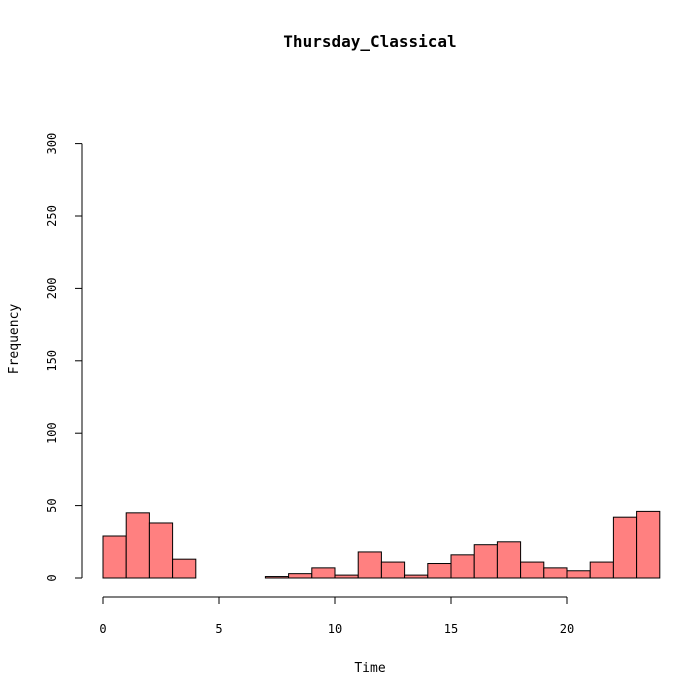  Describe the element at coordinates (52, 505) in the screenshot. I see `y-tick-label: 50` at that location.